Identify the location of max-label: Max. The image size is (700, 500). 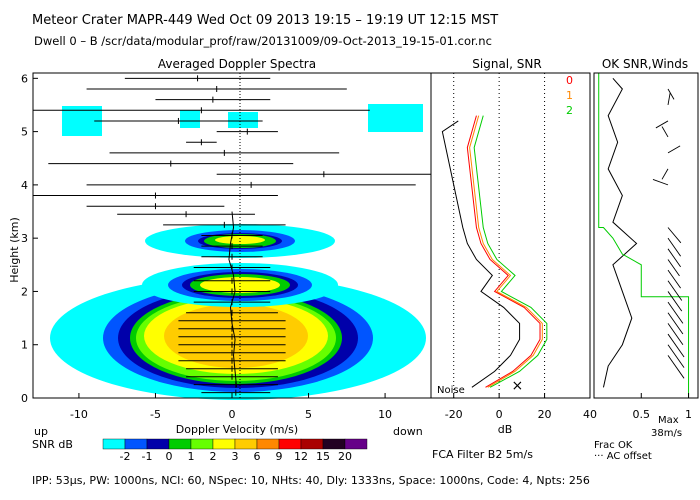
(668, 420).